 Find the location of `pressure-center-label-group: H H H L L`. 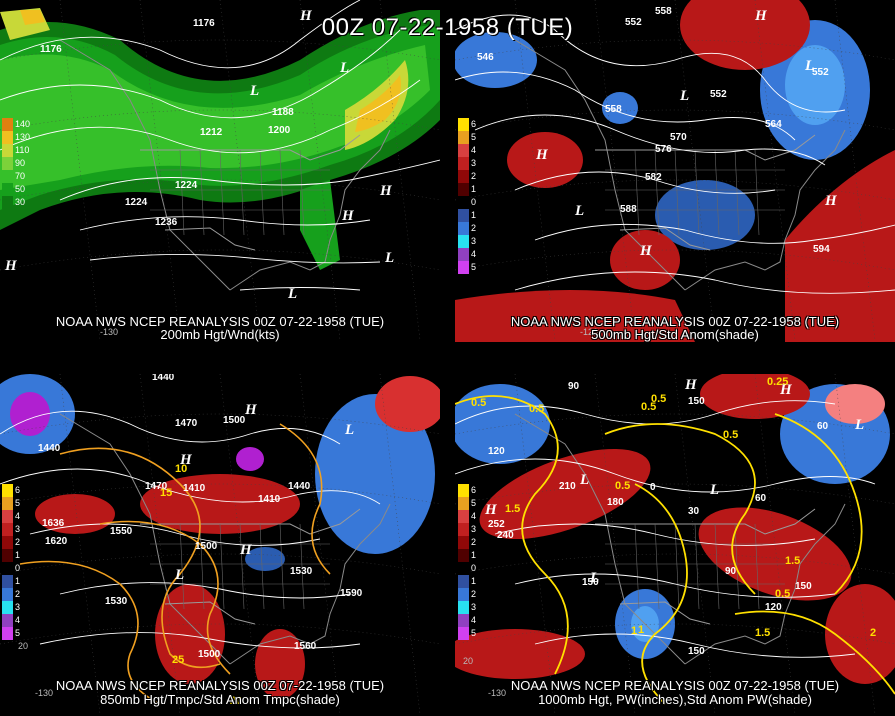

pressure-center-label-group: H H H L L is located at coordinates (264, 492).